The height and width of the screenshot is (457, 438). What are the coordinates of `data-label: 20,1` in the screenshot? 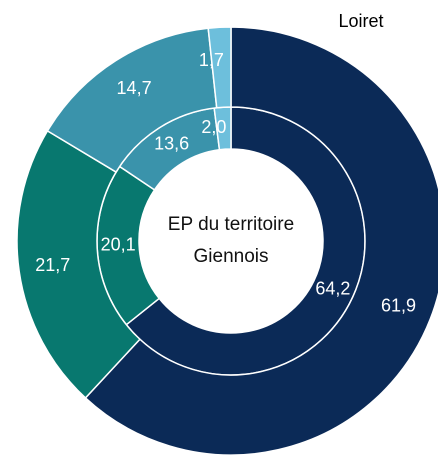 It's located at (118, 245).